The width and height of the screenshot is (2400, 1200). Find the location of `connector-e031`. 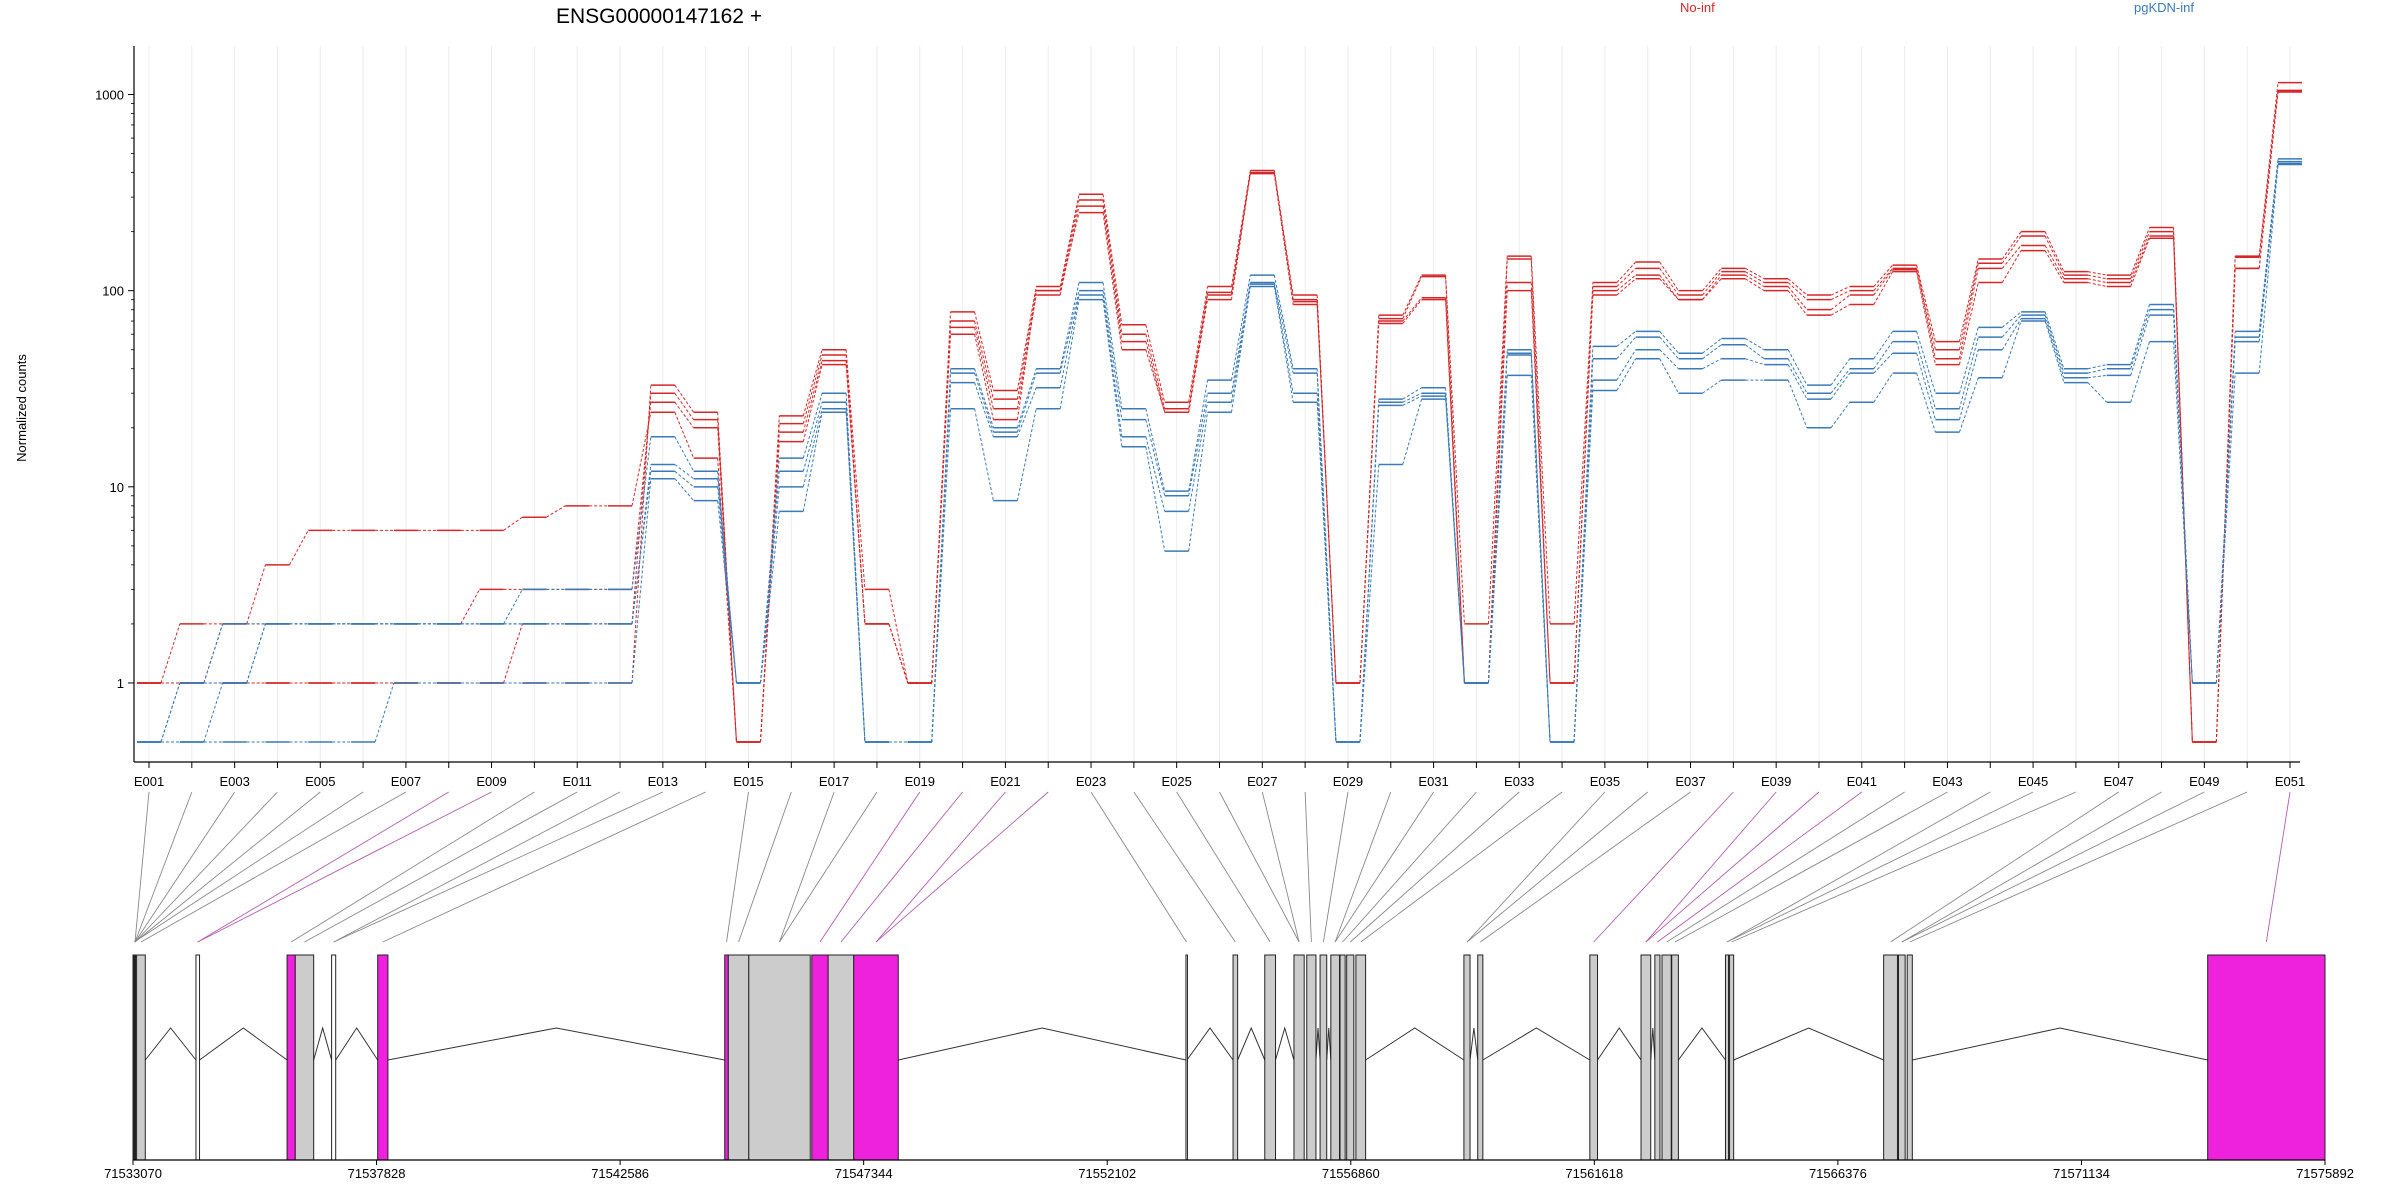

connector-e031 is located at coordinates (1384, 867).